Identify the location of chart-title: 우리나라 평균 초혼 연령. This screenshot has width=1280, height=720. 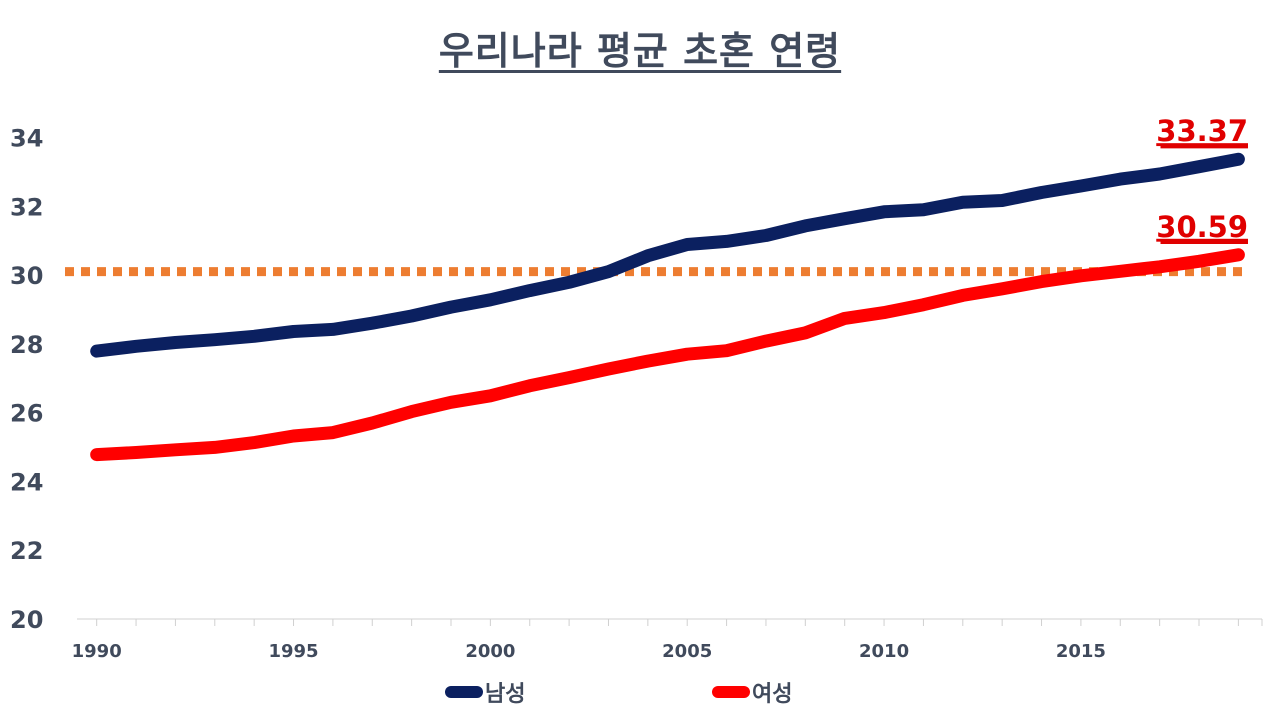
(640, 51).